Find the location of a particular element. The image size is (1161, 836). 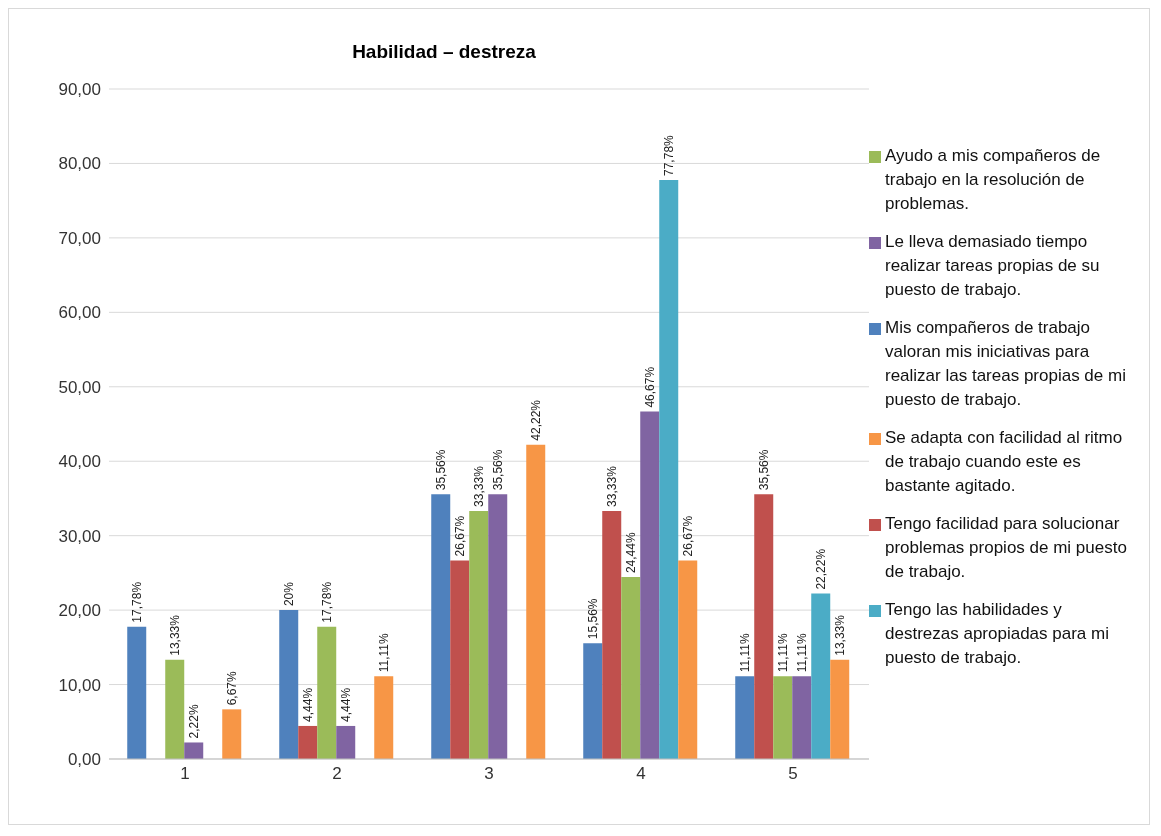

legend-label: Le lleva demasiado tiempo realizar tareas propias de su puesto de trabajo. is located at coordinates (993, 266).